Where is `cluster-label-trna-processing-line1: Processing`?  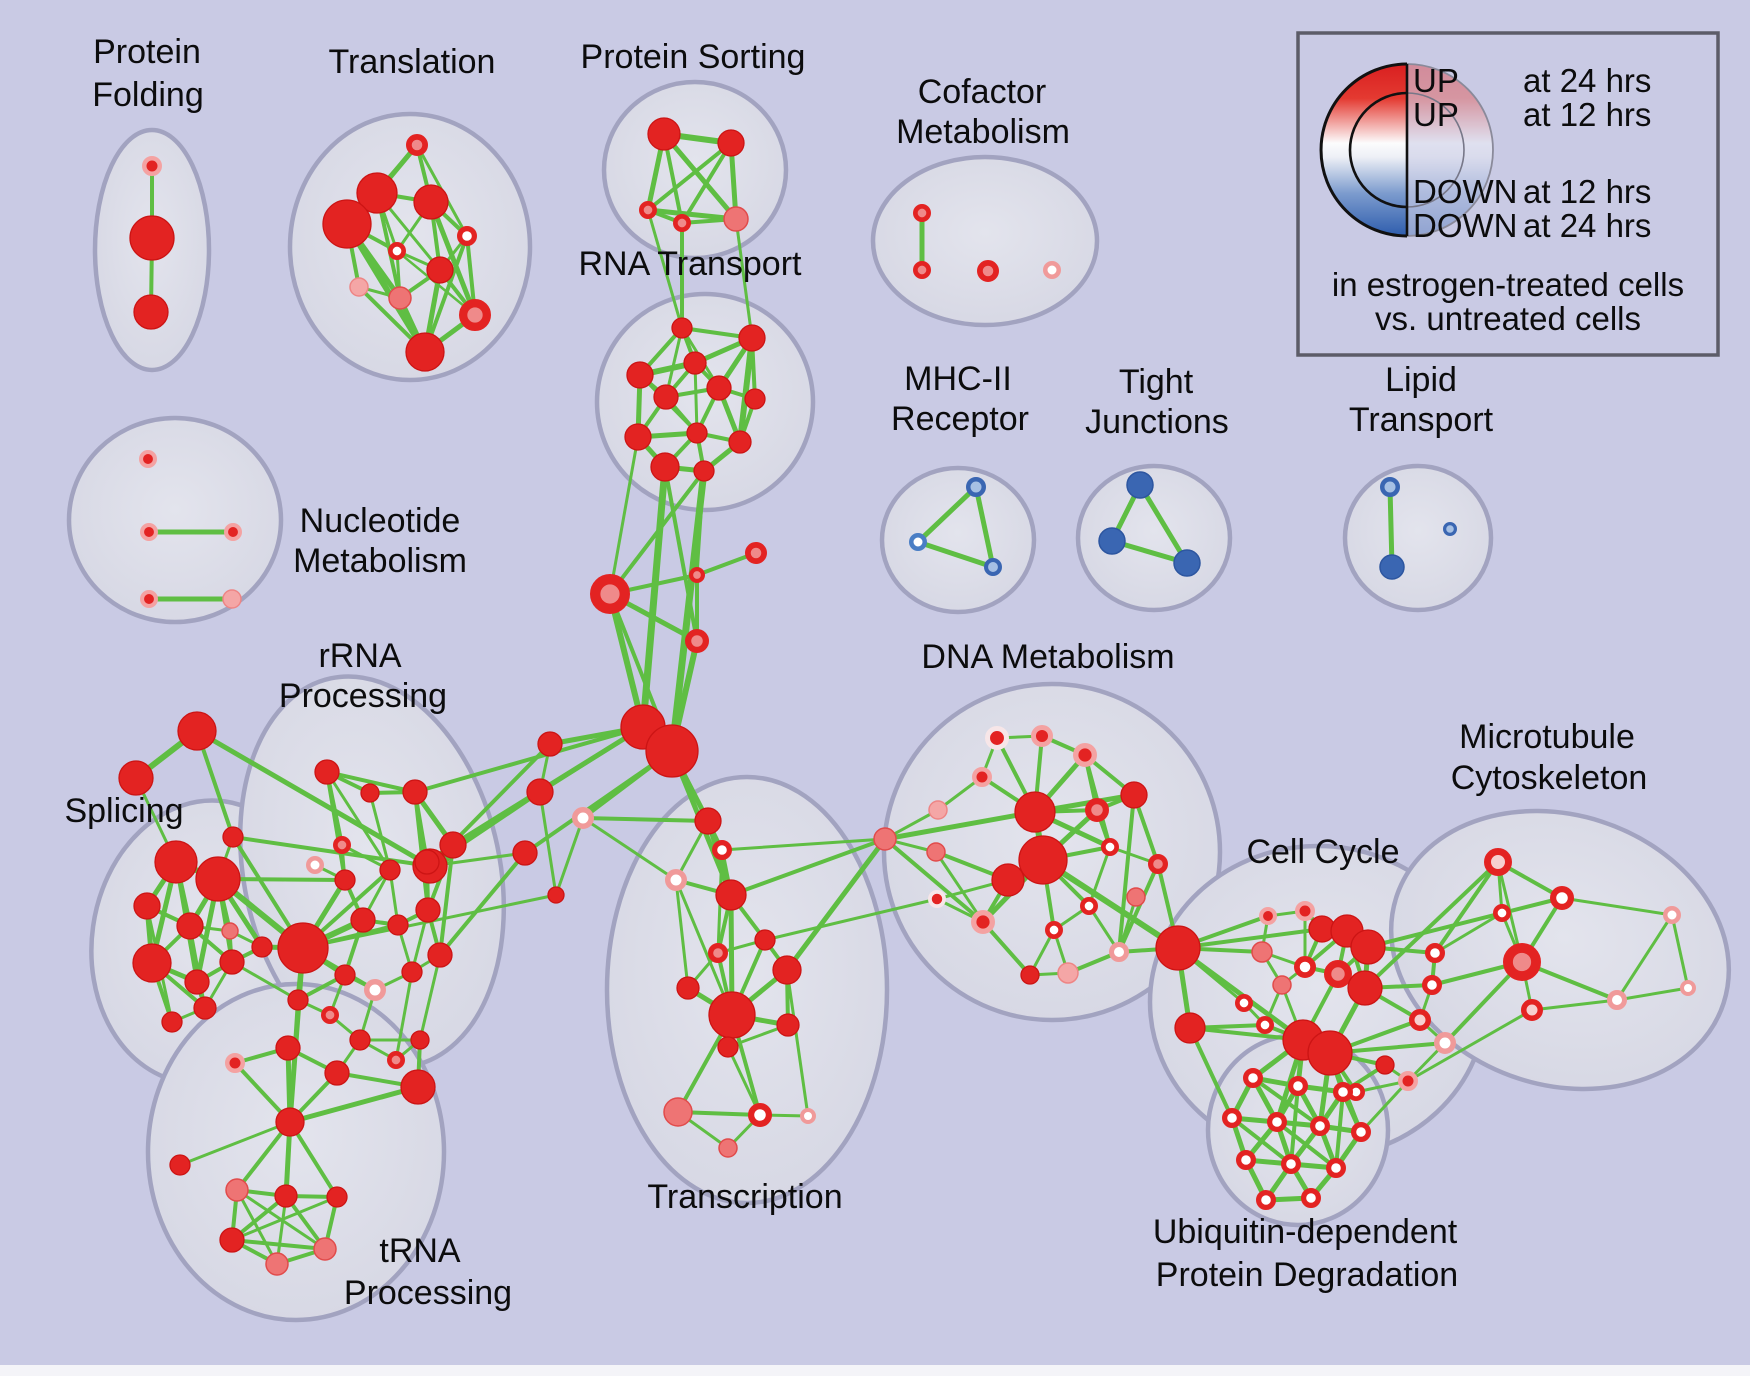
cluster-label-trna-processing-line1: Processing is located at coordinates (428, 1293).